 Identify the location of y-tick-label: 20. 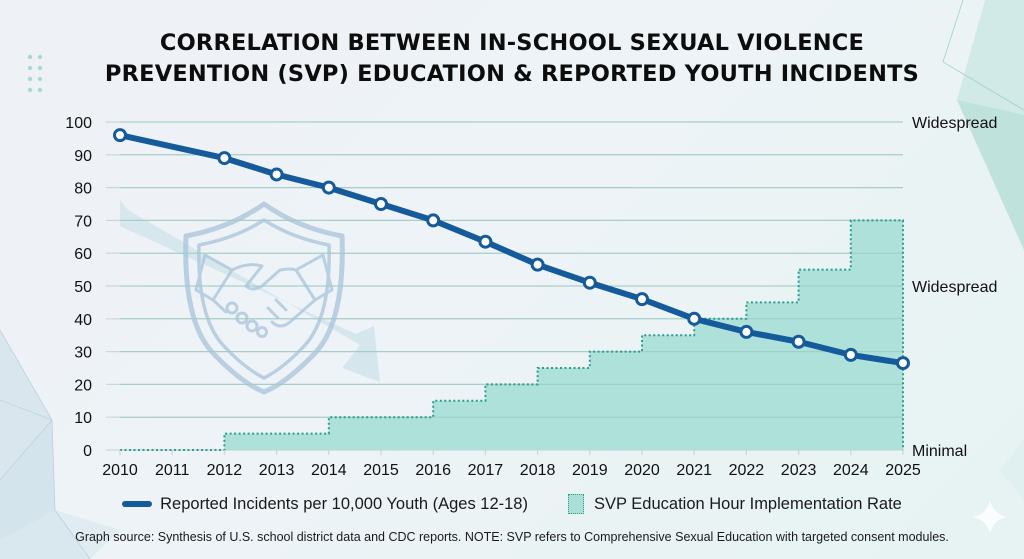
(83, 385).